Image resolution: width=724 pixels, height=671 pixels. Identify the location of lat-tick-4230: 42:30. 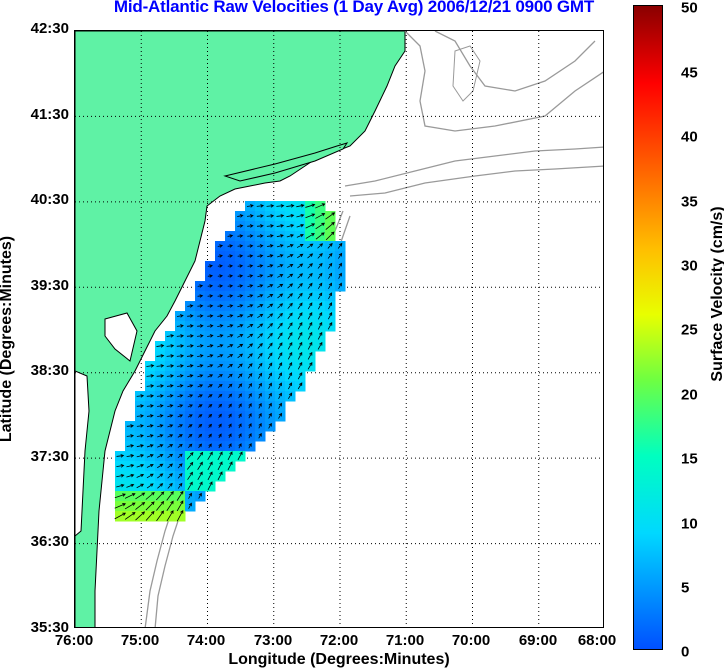
(49, 28).